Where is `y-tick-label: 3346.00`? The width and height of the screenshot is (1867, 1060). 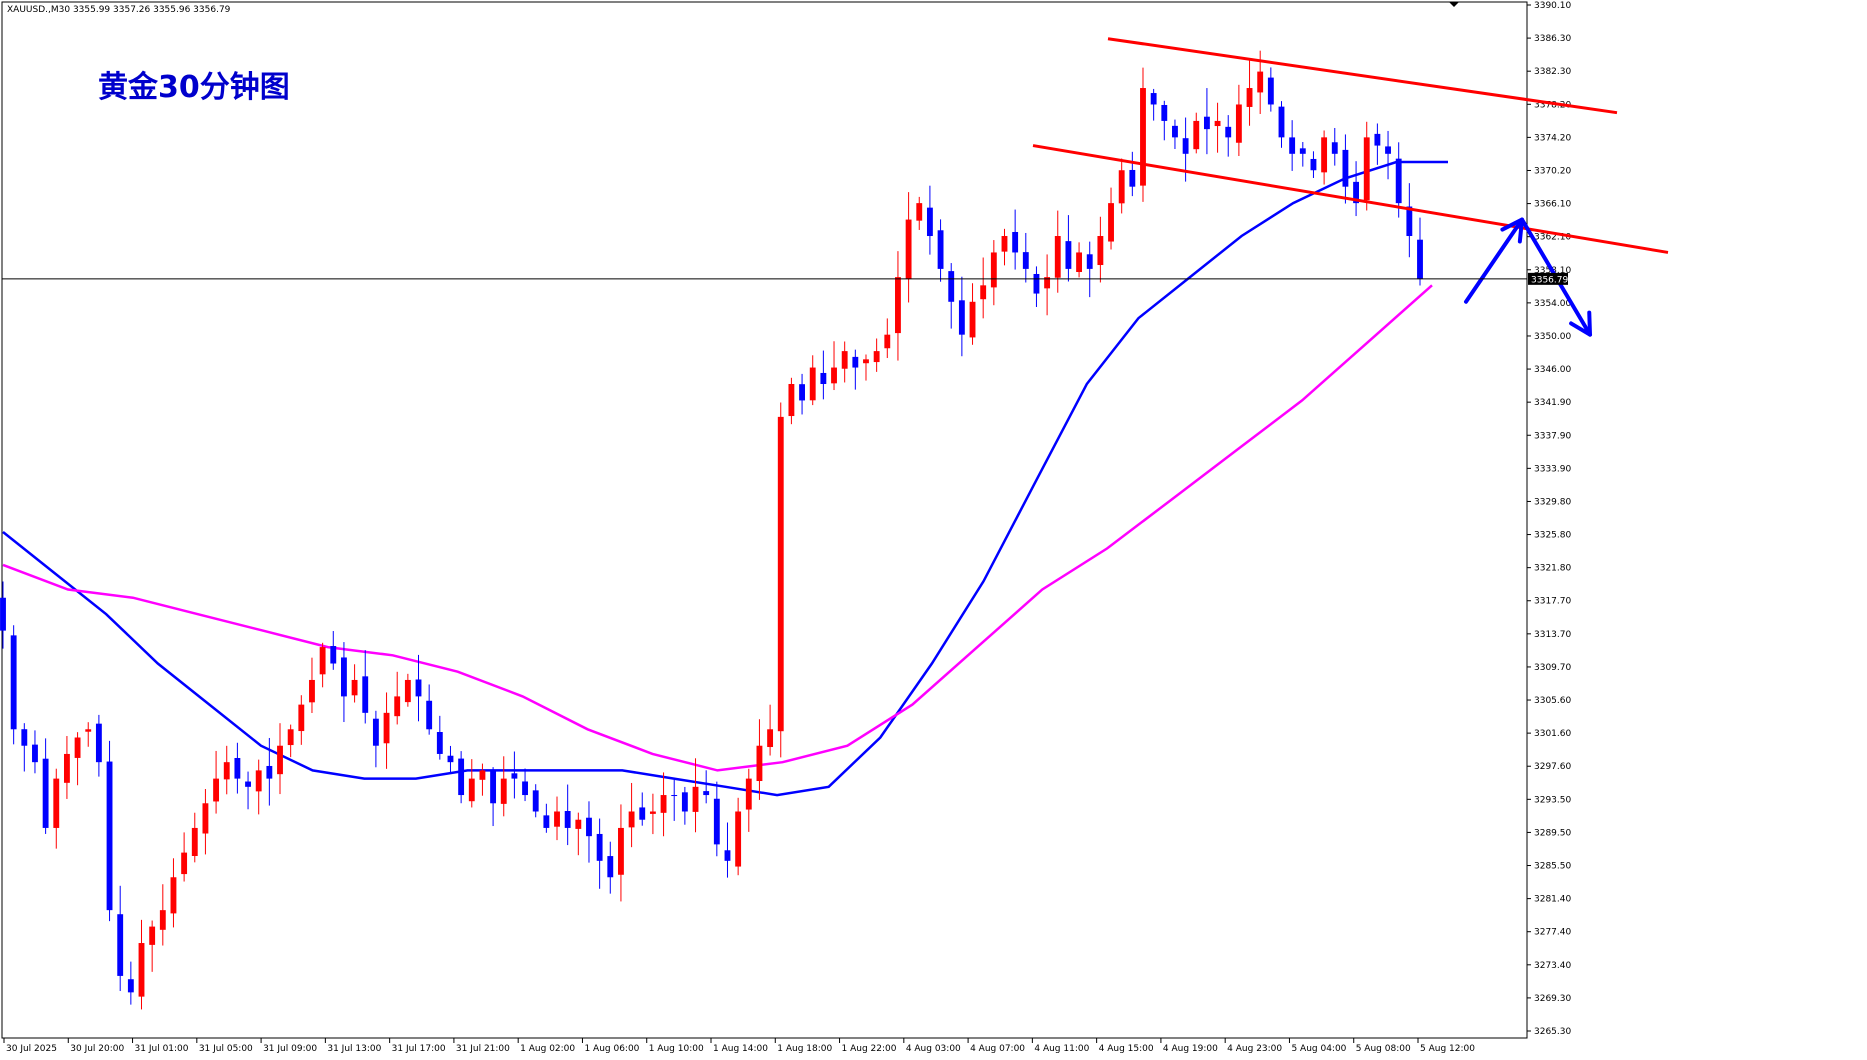
y-tick-label: 3346.00 is located at coordinates (1552, 370).